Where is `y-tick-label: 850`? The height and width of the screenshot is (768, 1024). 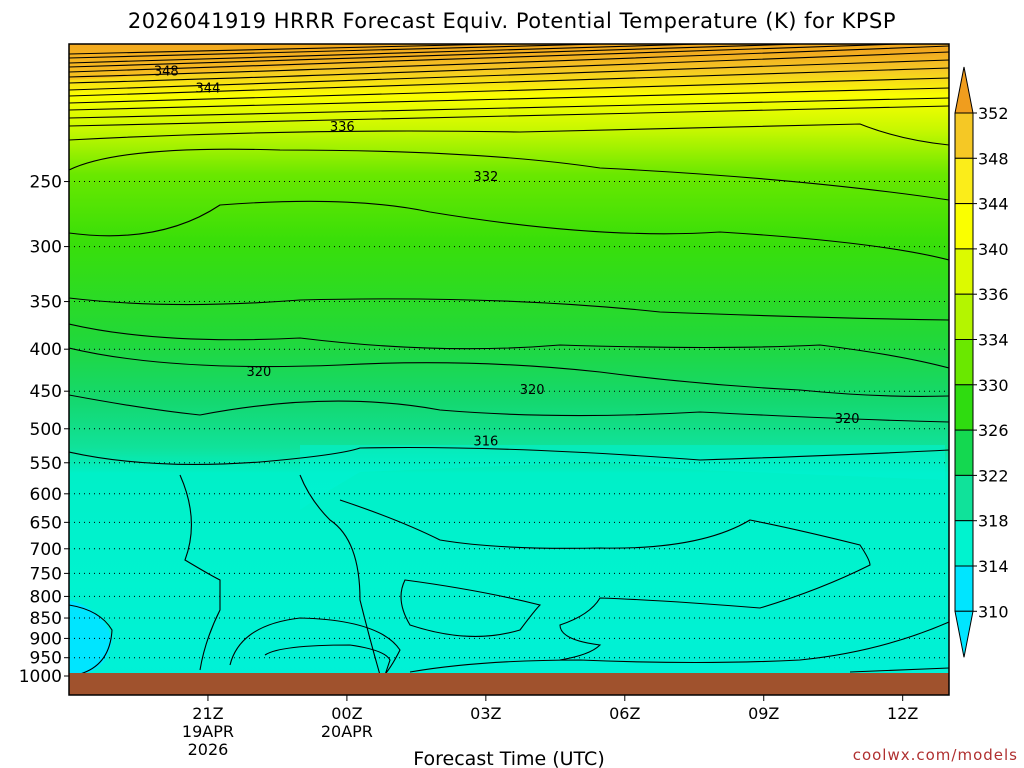
y-tick-label: 850 is located at coordinates (46, 619).